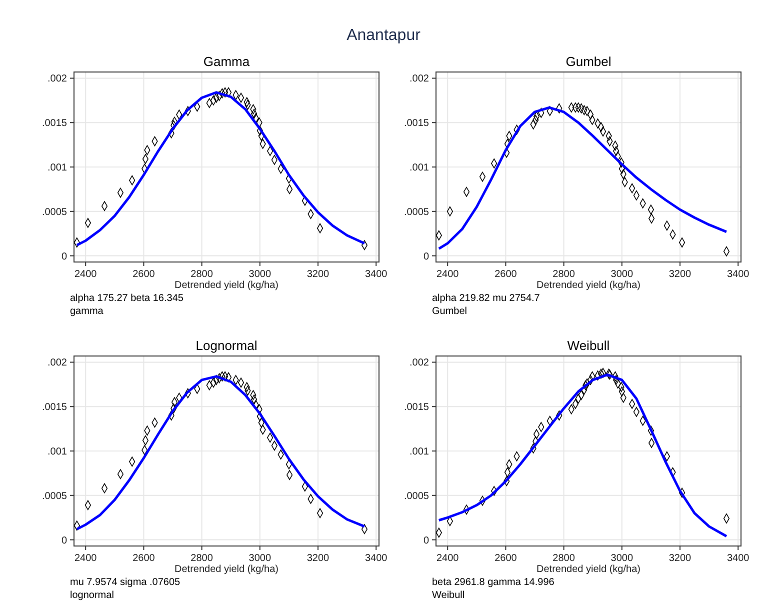 The height and width of the screenshot is (616, 767). Describe the element at coordinates (87, 311) in the screenshot. I see `text: gamma` at that location.